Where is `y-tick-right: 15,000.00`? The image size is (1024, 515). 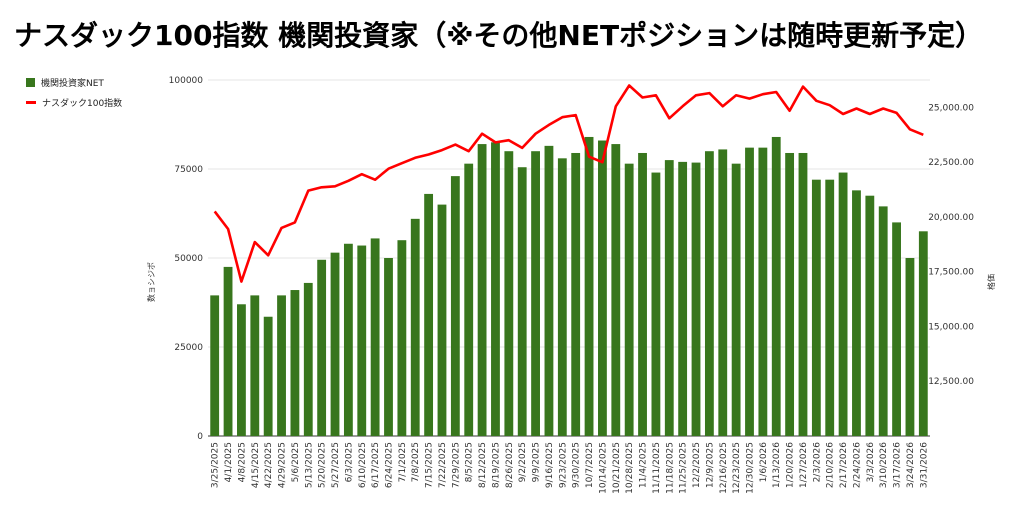
y-tick-right: 15,000.00 is located at coordinates (951, 327).